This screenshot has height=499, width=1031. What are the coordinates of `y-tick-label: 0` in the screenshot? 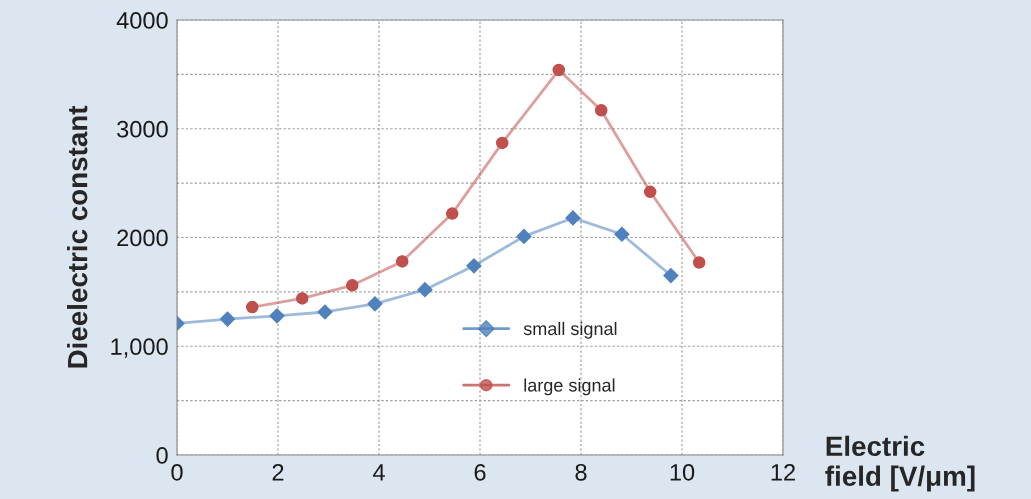 It's located at (162, 455).